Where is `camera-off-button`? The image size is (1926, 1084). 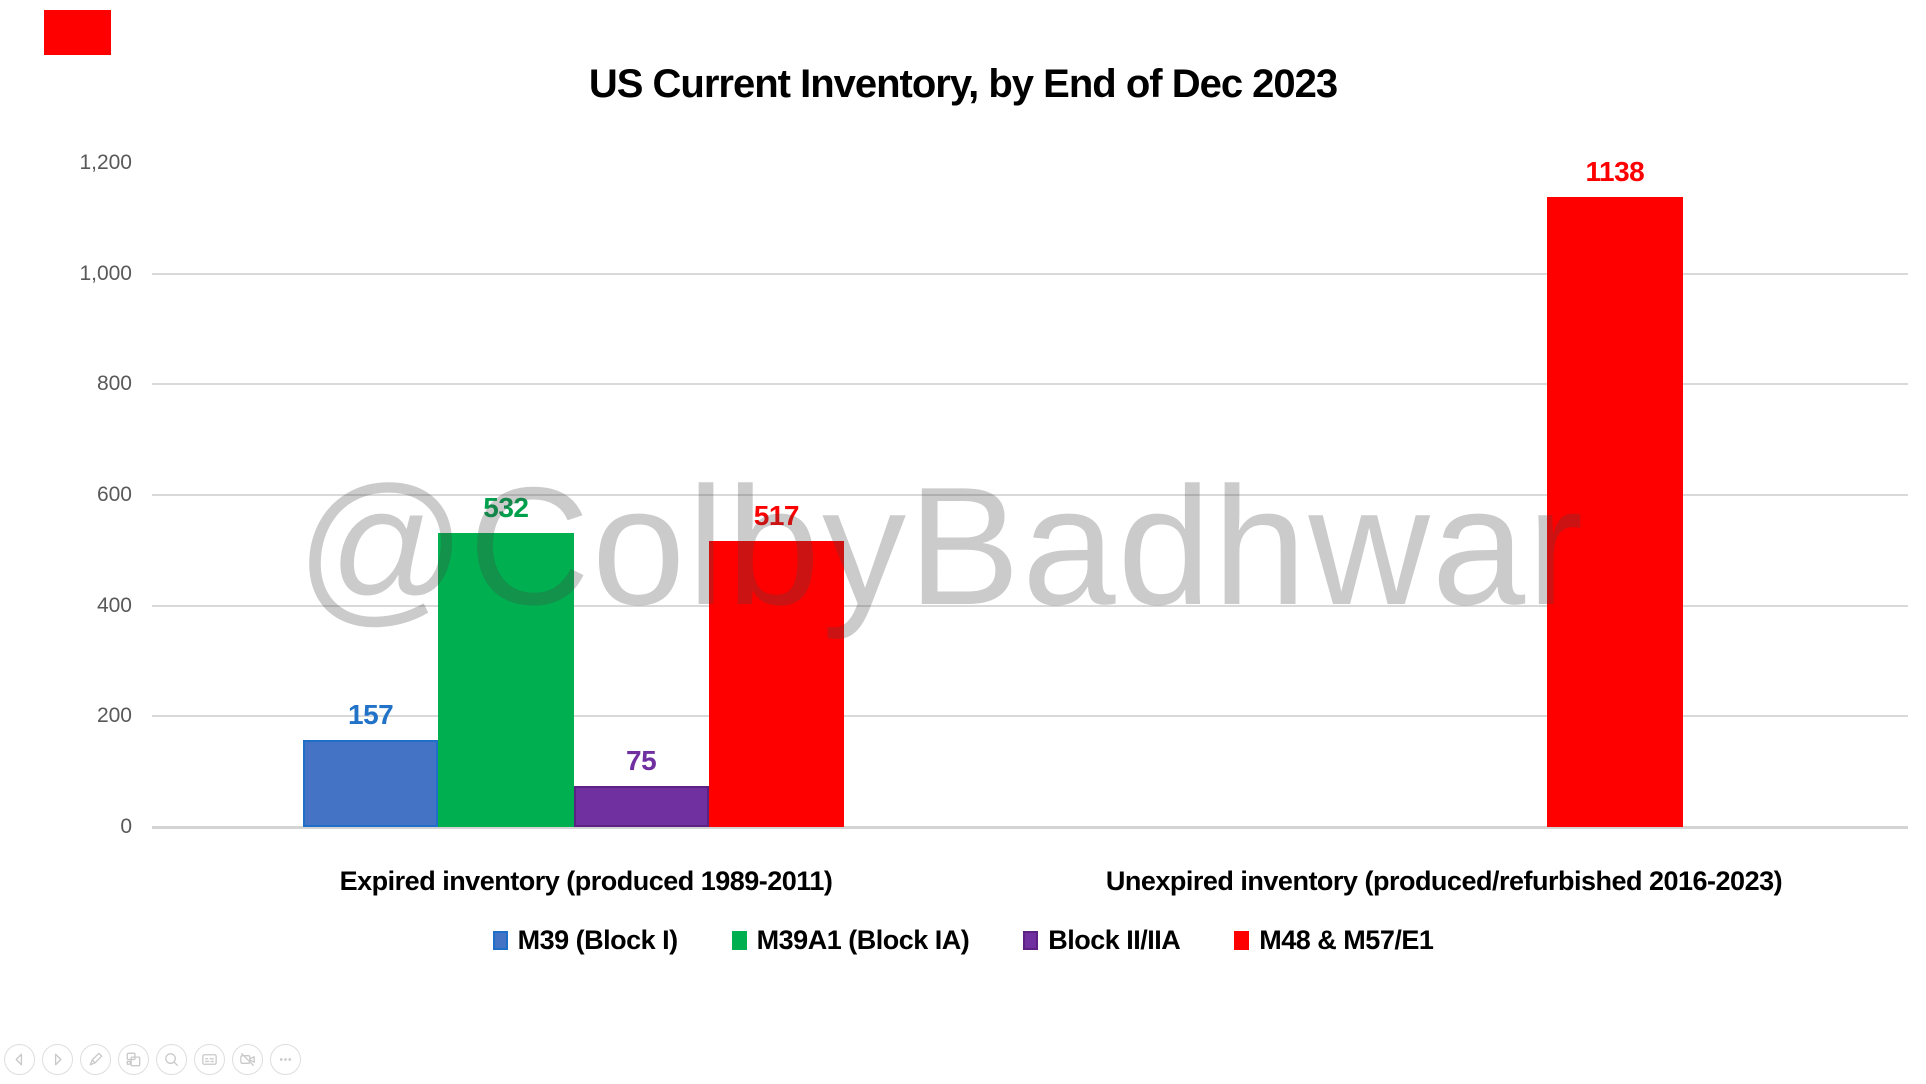
camera-off-button is located at coordinates (247, 1059).